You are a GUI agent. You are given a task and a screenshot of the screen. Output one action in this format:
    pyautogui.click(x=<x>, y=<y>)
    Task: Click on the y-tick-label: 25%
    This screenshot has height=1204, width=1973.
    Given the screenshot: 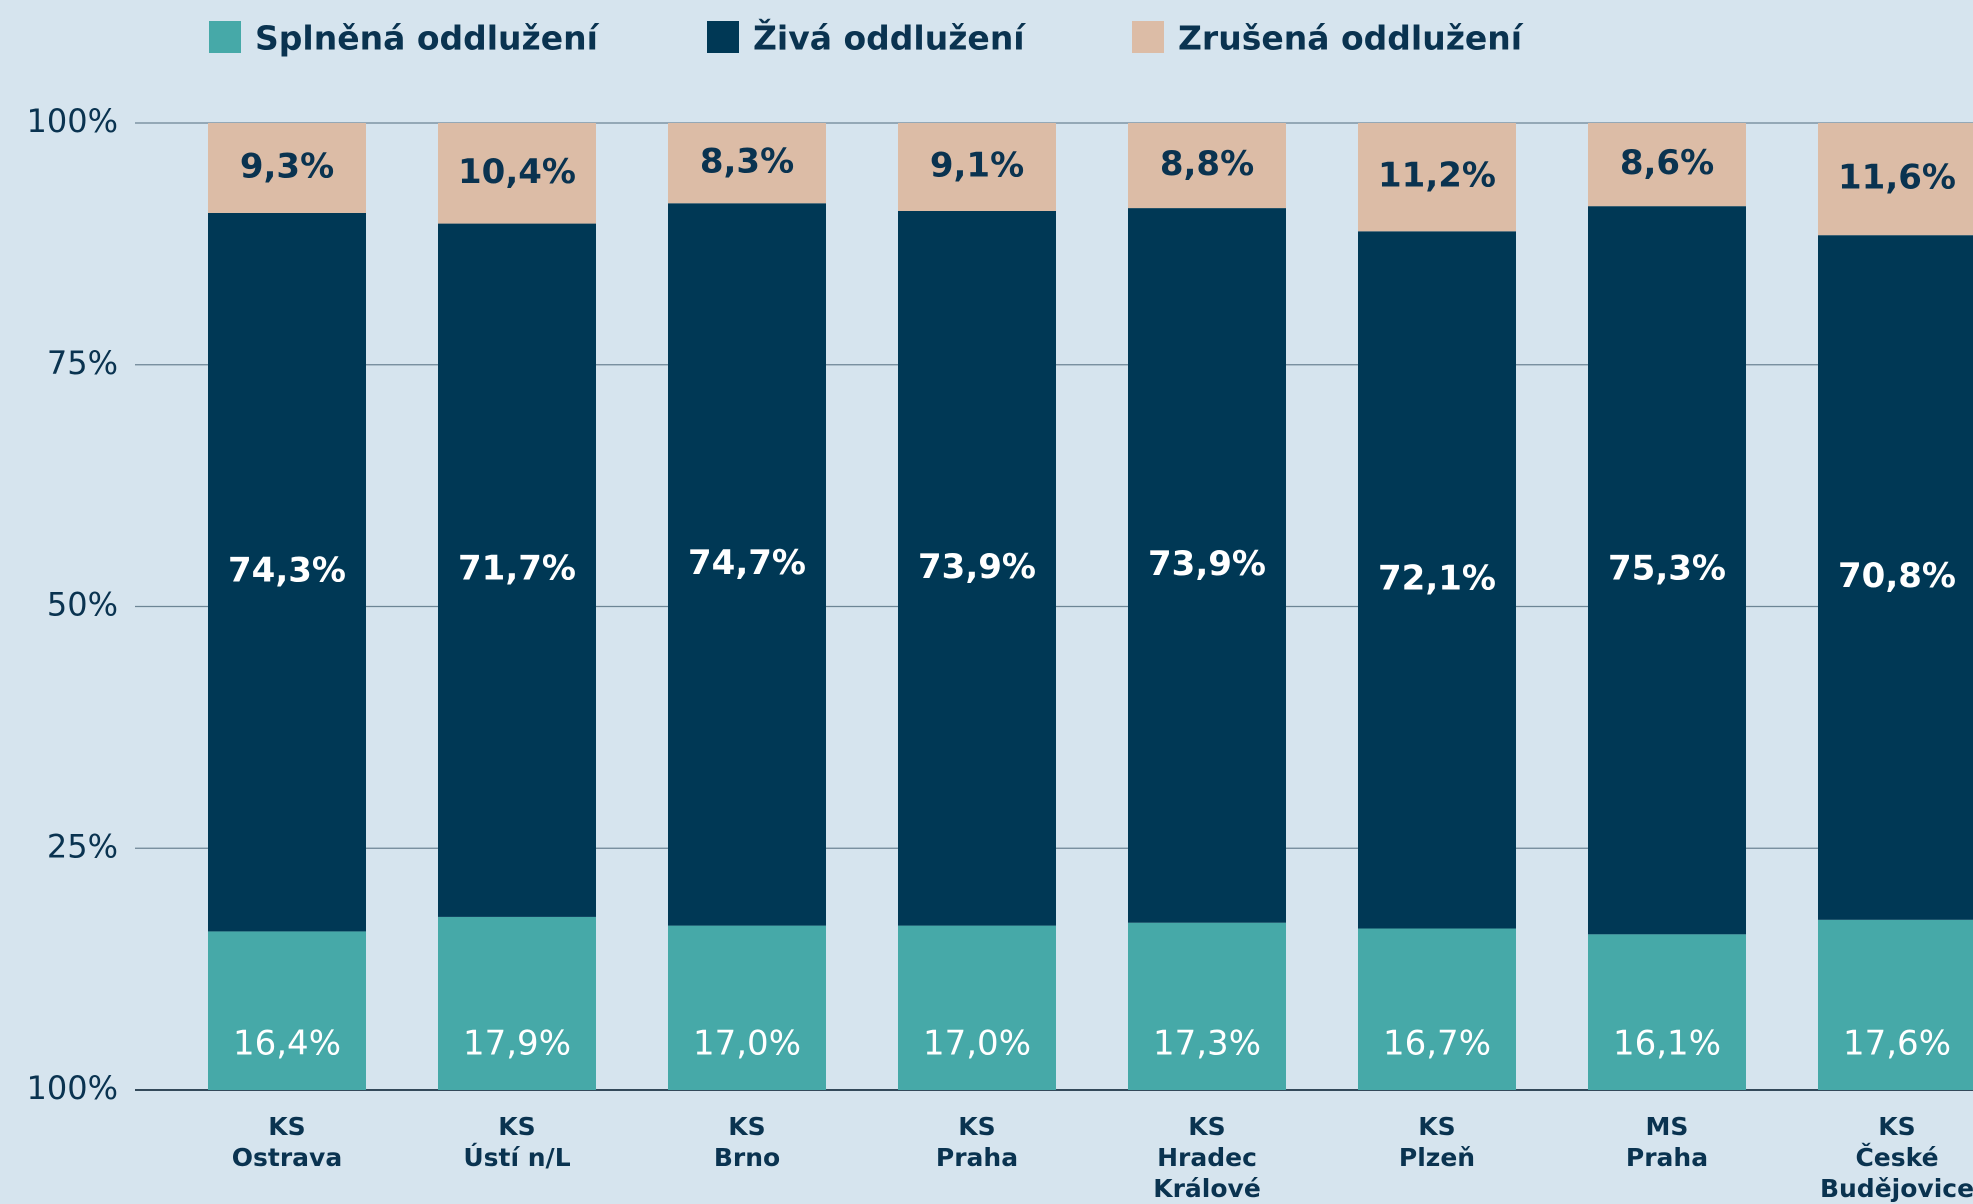 What is the action you would take?
    pyautogui.click(x=82, y=846)
    